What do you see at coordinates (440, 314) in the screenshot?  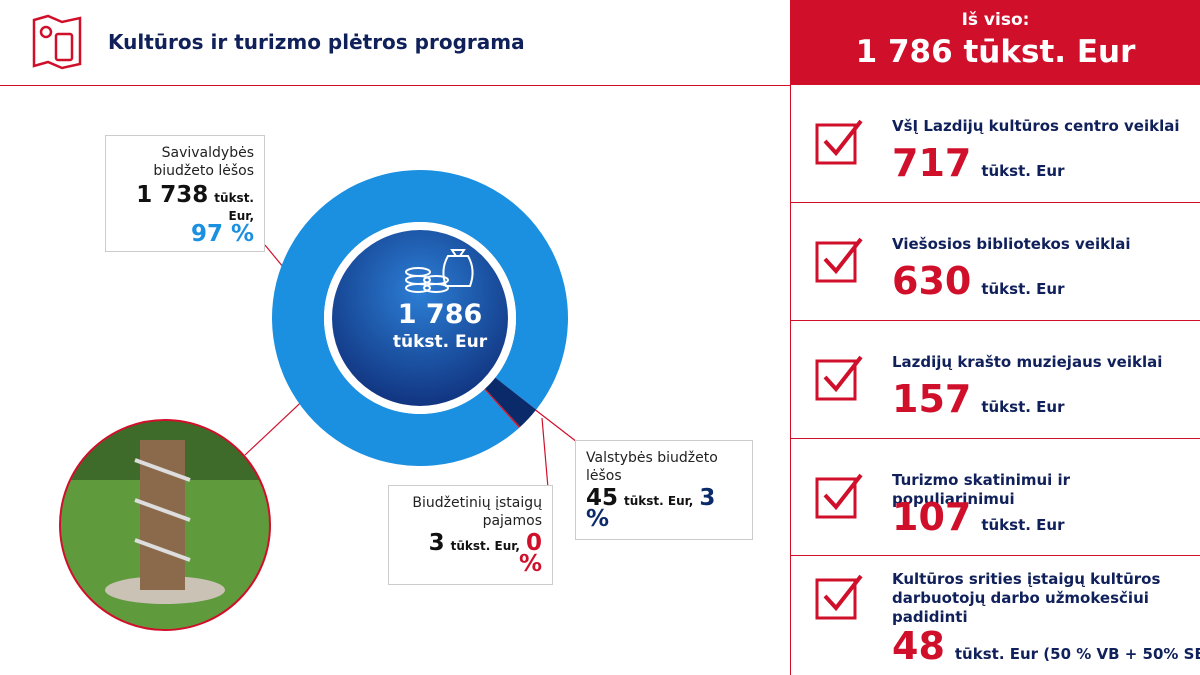 I see `center-total: 1 786` at bounding box center [440, 314].